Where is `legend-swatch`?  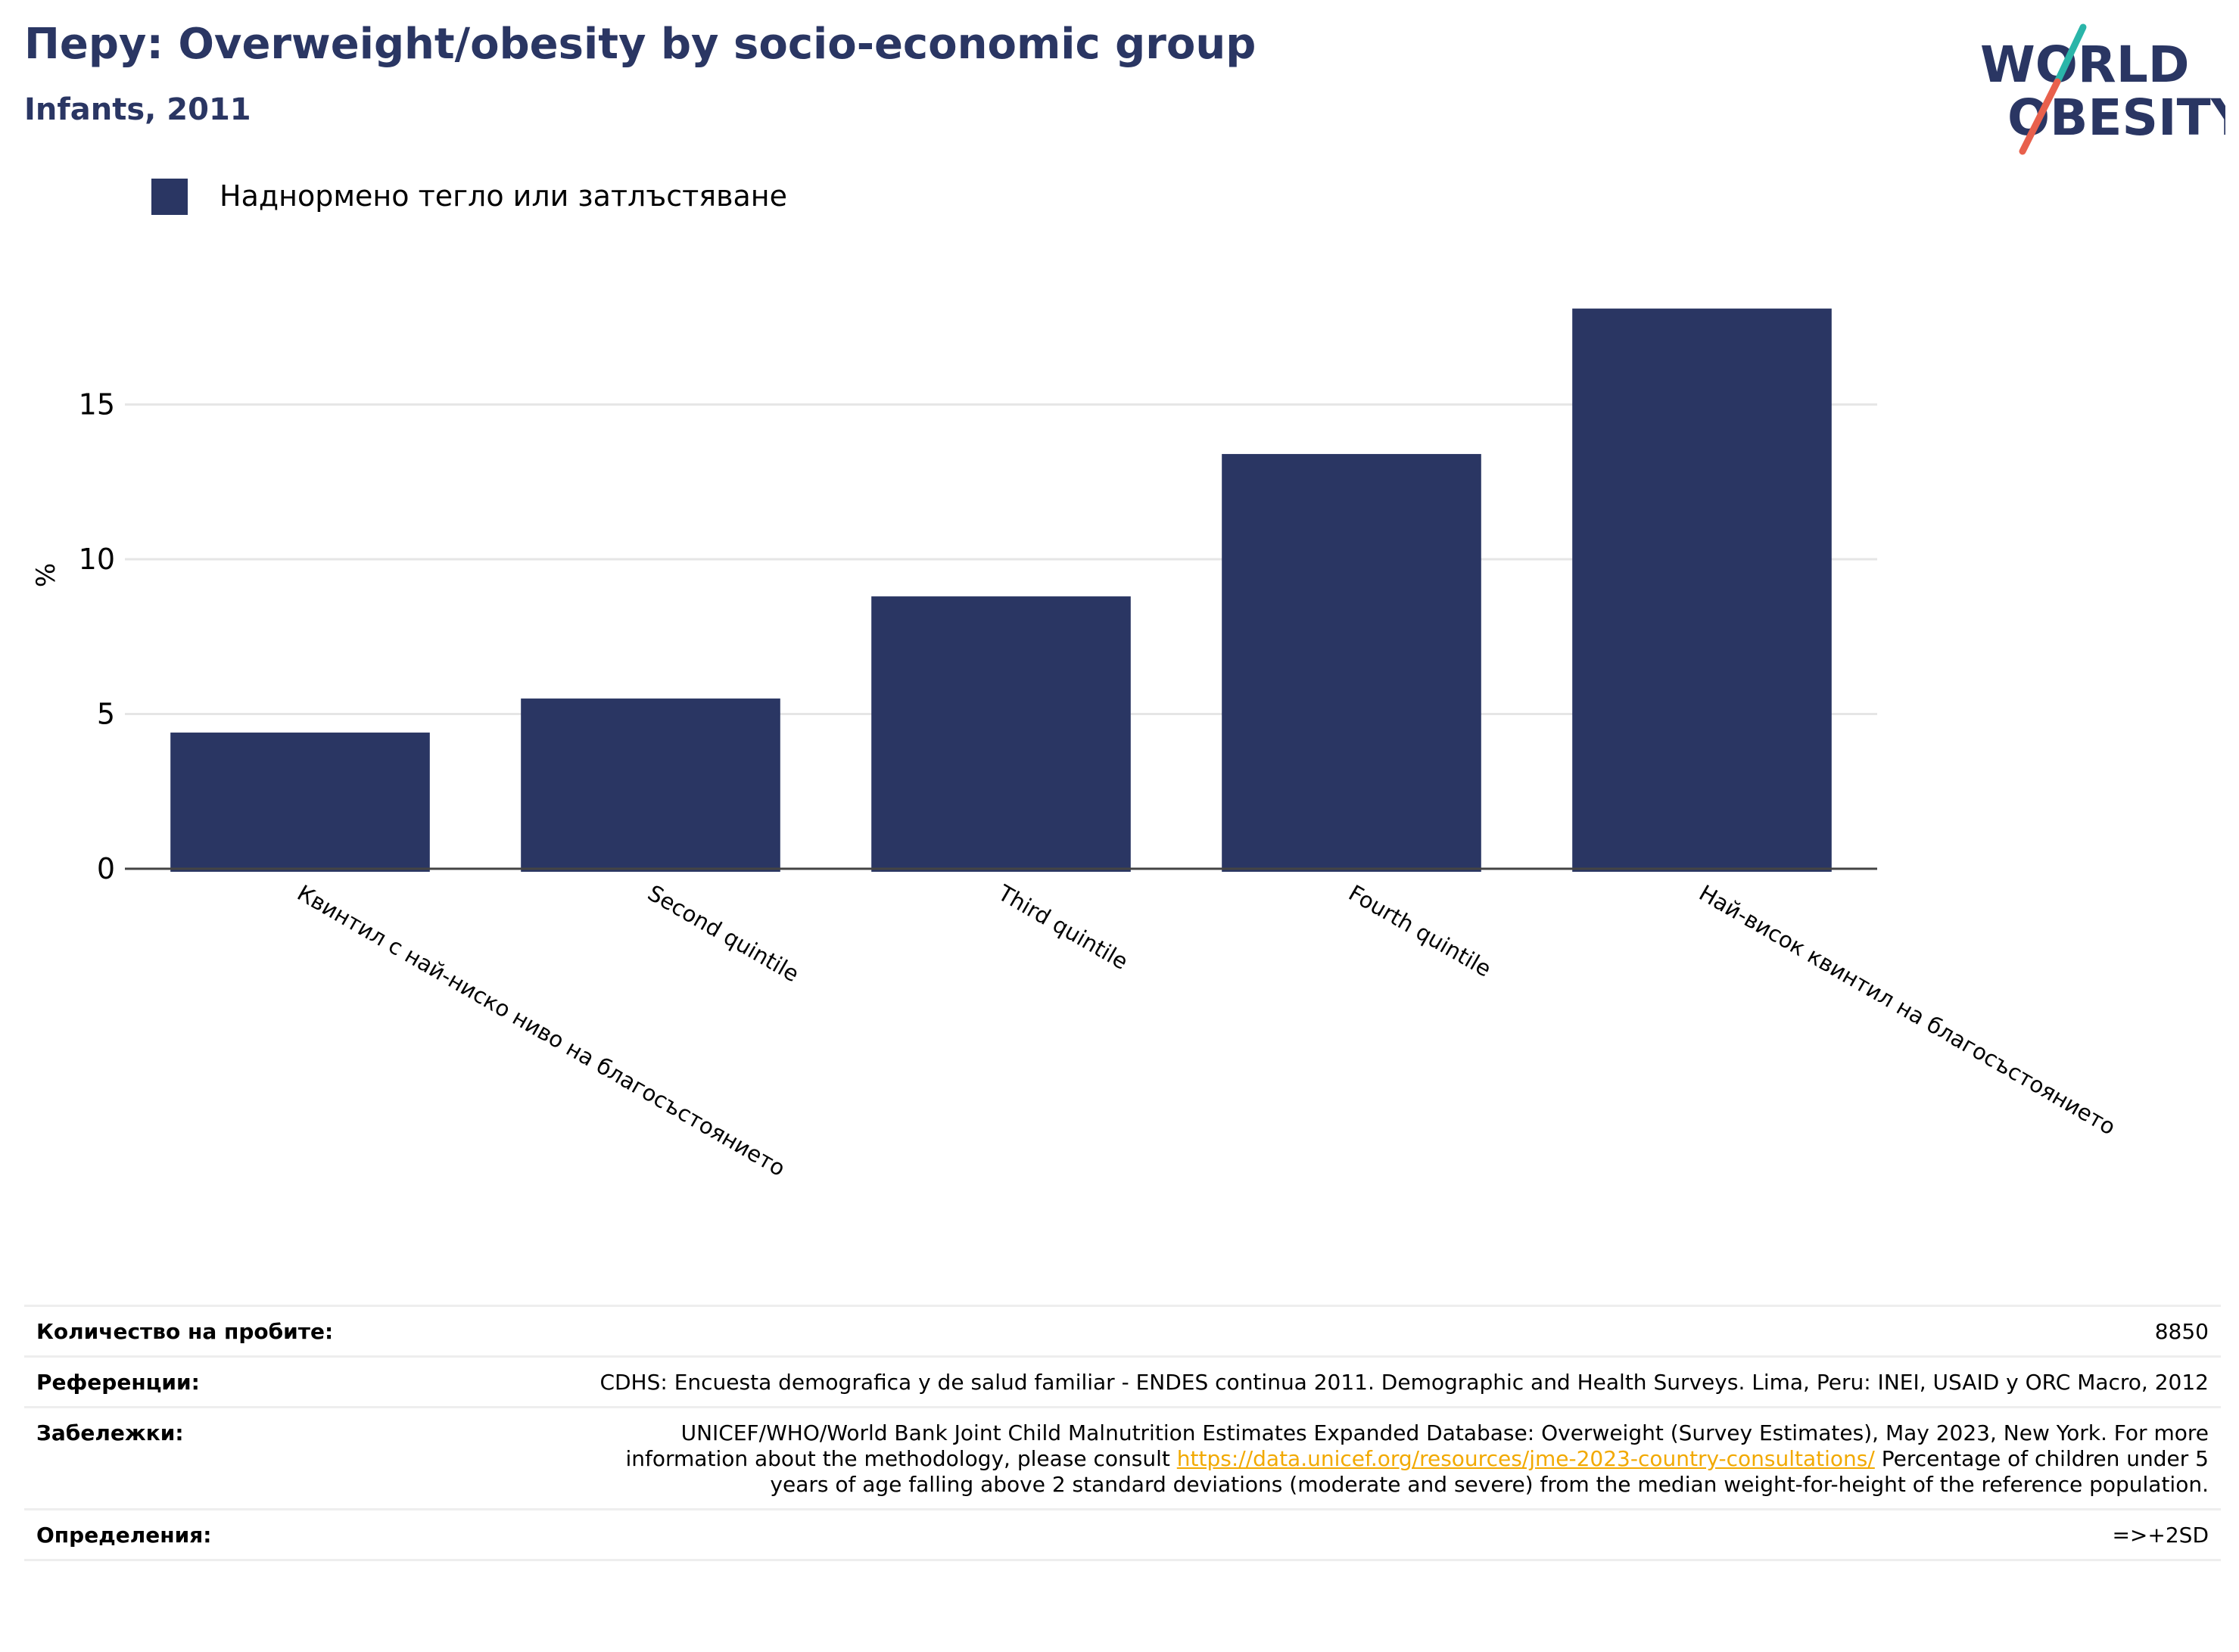
legend-swatch is located at coordinates (170, 197).